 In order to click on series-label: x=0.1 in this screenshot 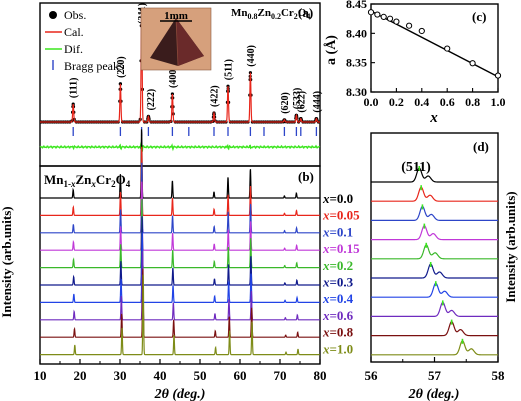, I will do `click(337, 231)`.